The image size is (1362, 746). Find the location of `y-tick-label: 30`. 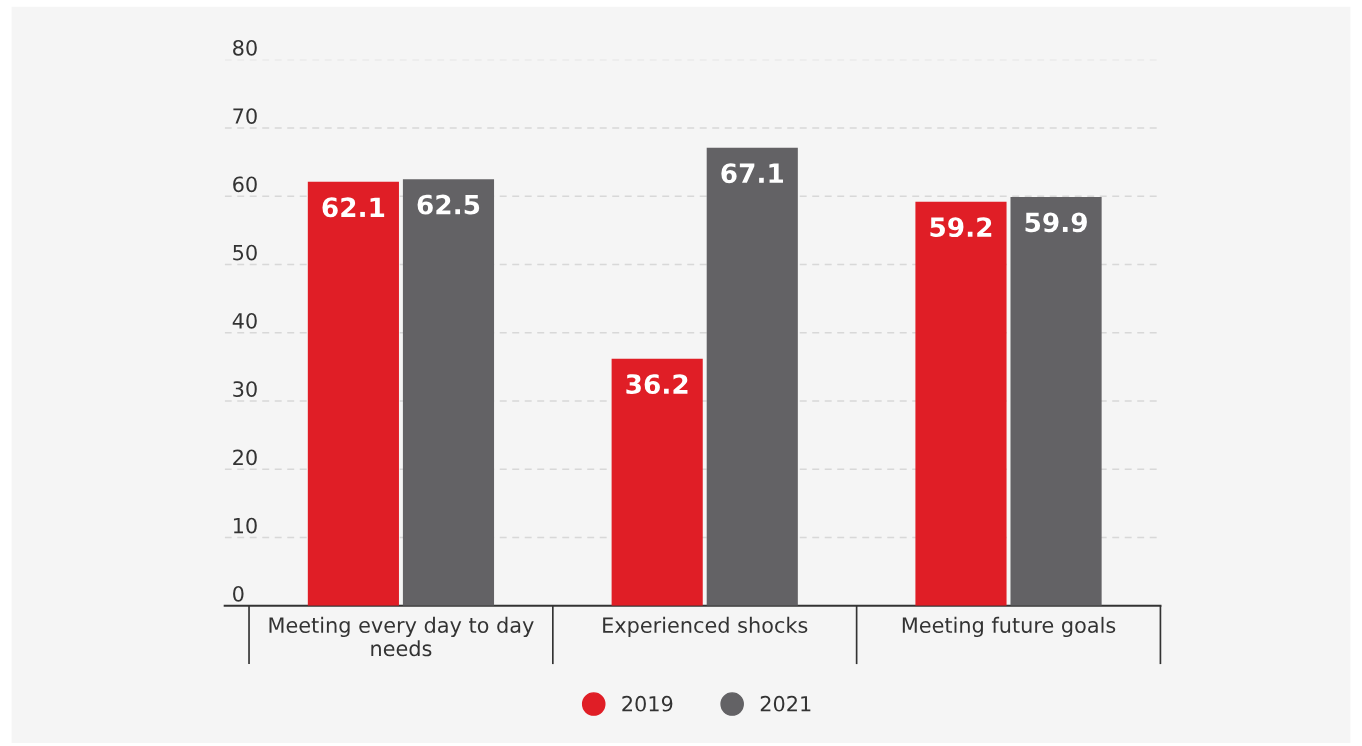

y-tick-label: 30 is located at coordinates (245, 389).